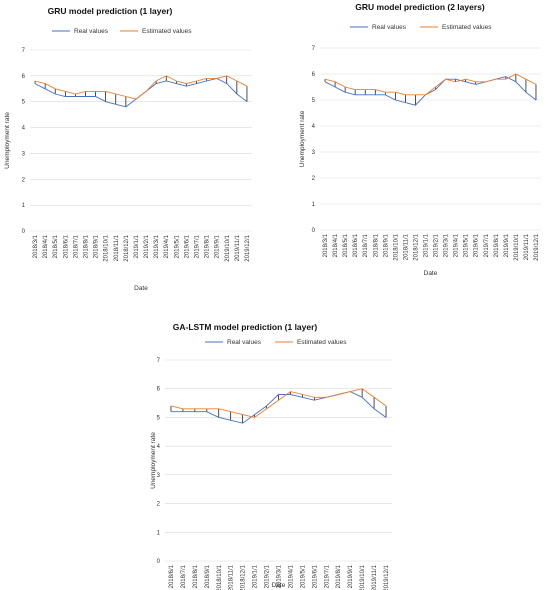  I want to click on chart-title: GRU model prediction (2 layers), so click(420, 7).